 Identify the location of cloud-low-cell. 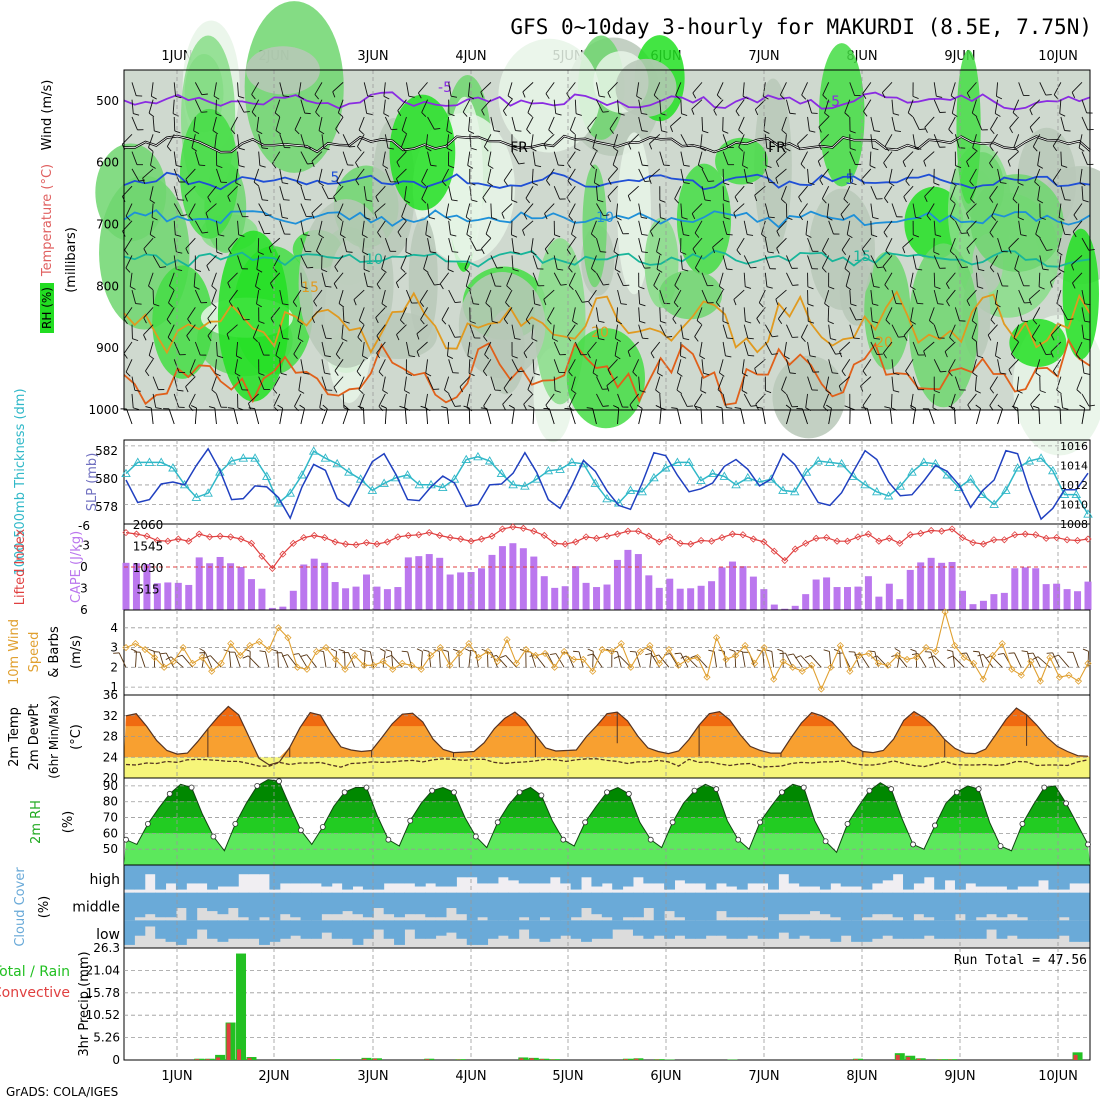
(836, 931).